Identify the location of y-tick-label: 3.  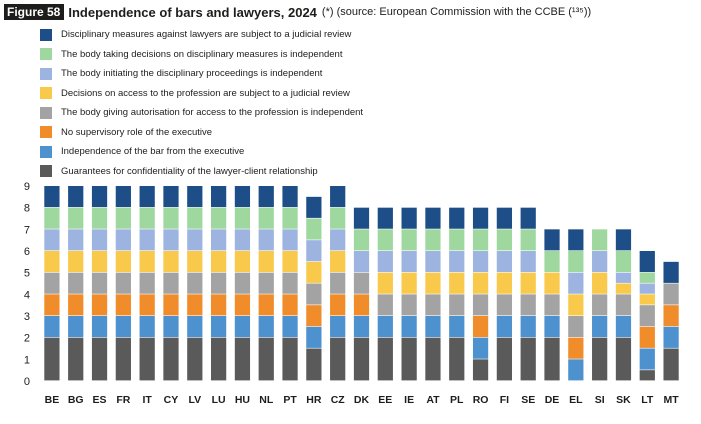
(27, 317).